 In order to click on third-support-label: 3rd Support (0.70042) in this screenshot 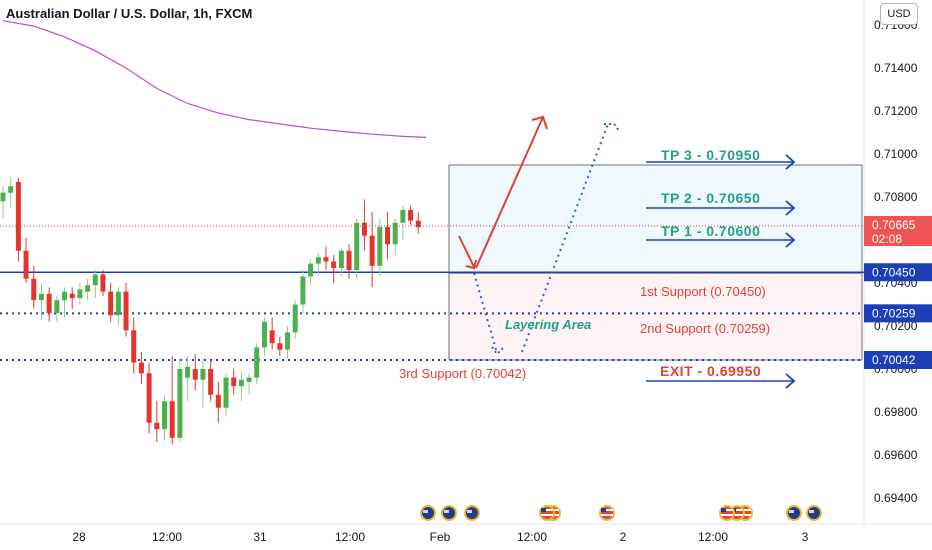, I will do `click(462, 373)`.